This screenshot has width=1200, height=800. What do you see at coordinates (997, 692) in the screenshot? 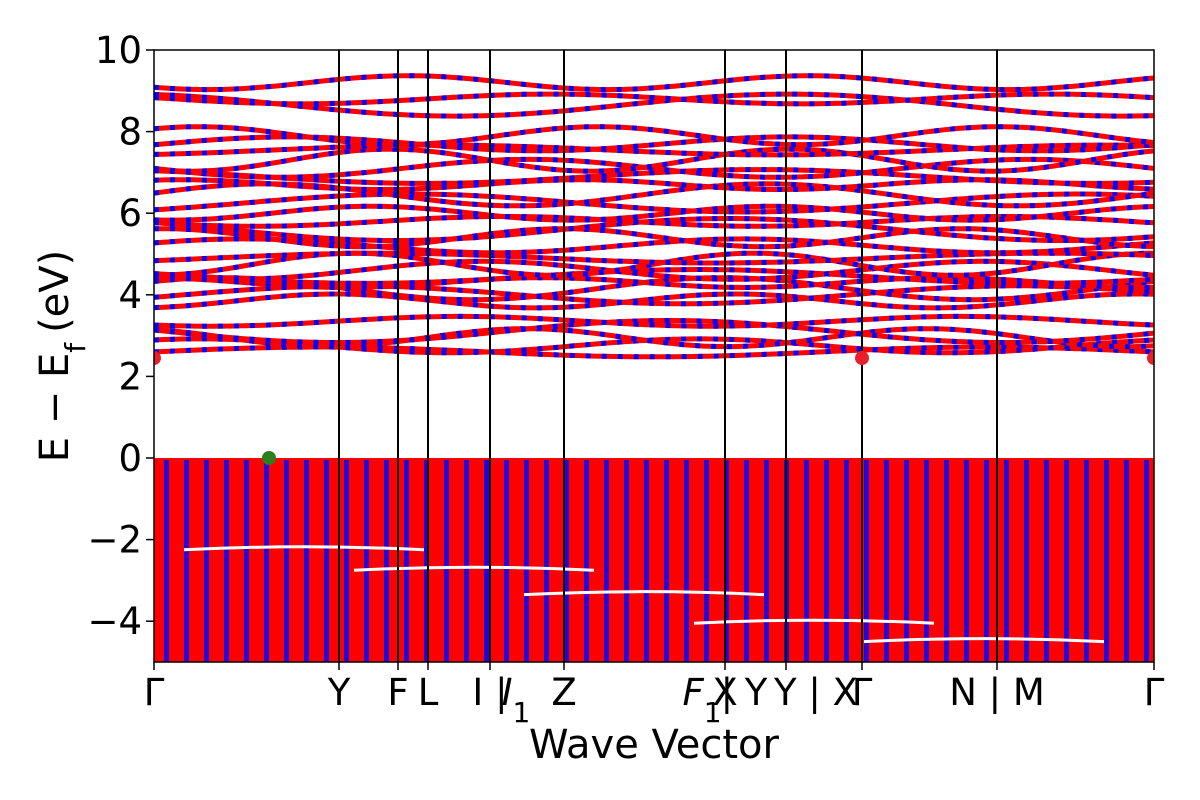
I see `x-tick-label: N | M` at bounding box center [997, 692].